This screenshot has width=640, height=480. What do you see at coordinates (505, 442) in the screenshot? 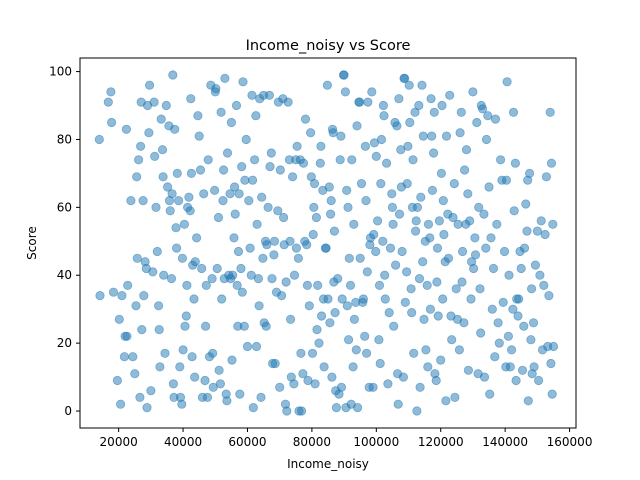
I see `x-tick-label: 140000` at bounding box center [505, 442].